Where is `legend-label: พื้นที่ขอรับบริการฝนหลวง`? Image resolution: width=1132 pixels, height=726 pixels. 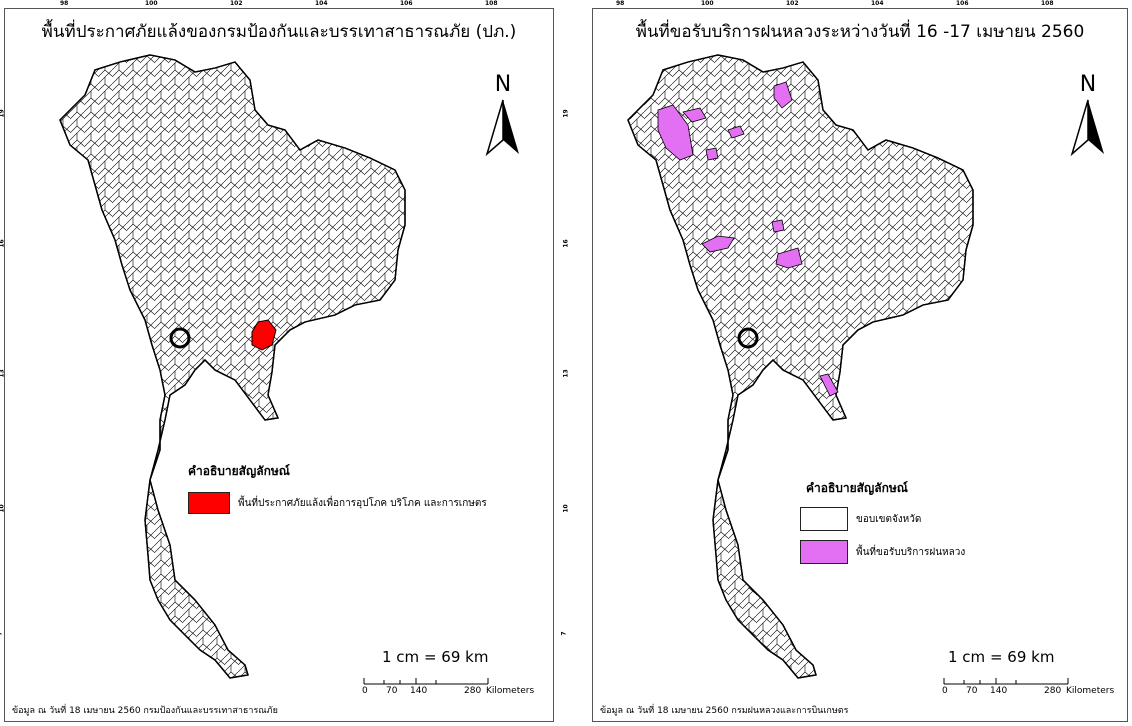
legend-label: พื้นที่ขอรับบริการฝนหลวง is located at coordinates (911, 552).